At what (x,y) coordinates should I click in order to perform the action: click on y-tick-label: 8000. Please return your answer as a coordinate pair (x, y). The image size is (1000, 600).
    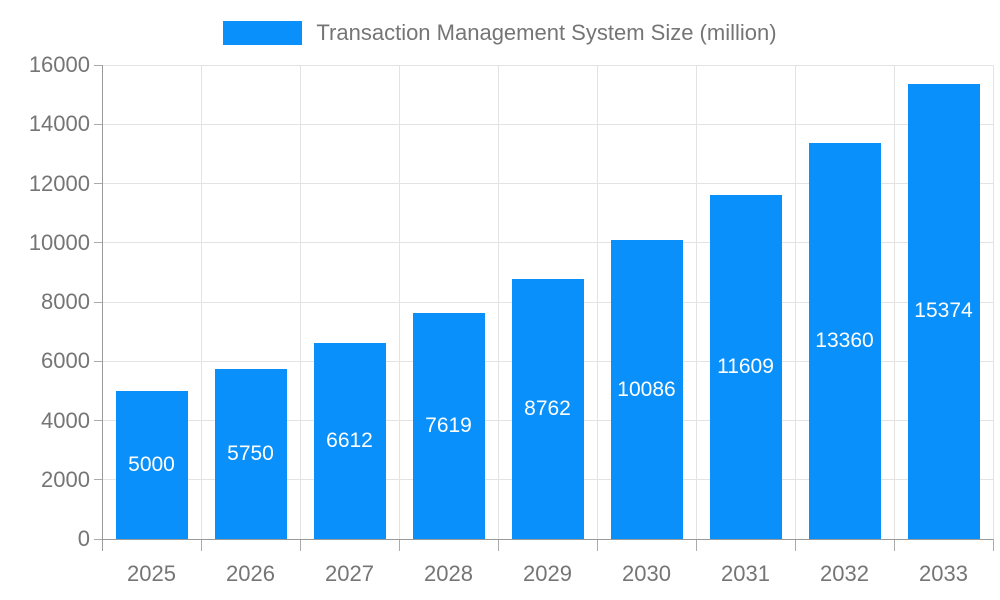
    Looking at the image, I should click on (65, 301).